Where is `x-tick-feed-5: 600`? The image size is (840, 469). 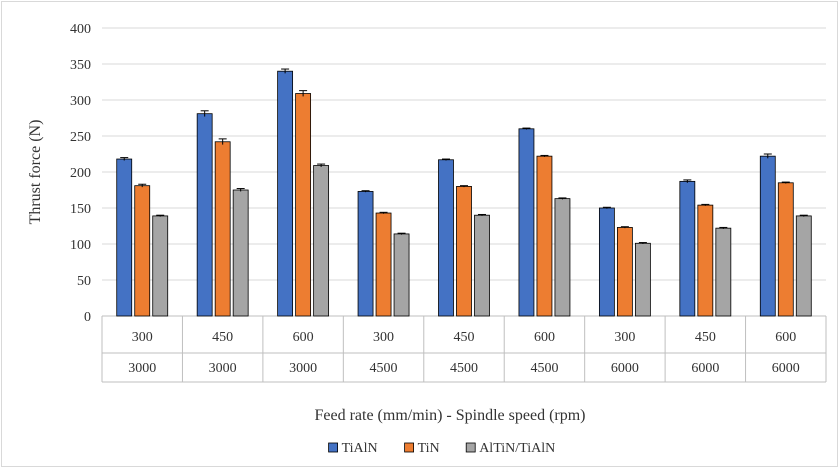 x-tick-feed-5: 600 is located at coordinates (544, 337).